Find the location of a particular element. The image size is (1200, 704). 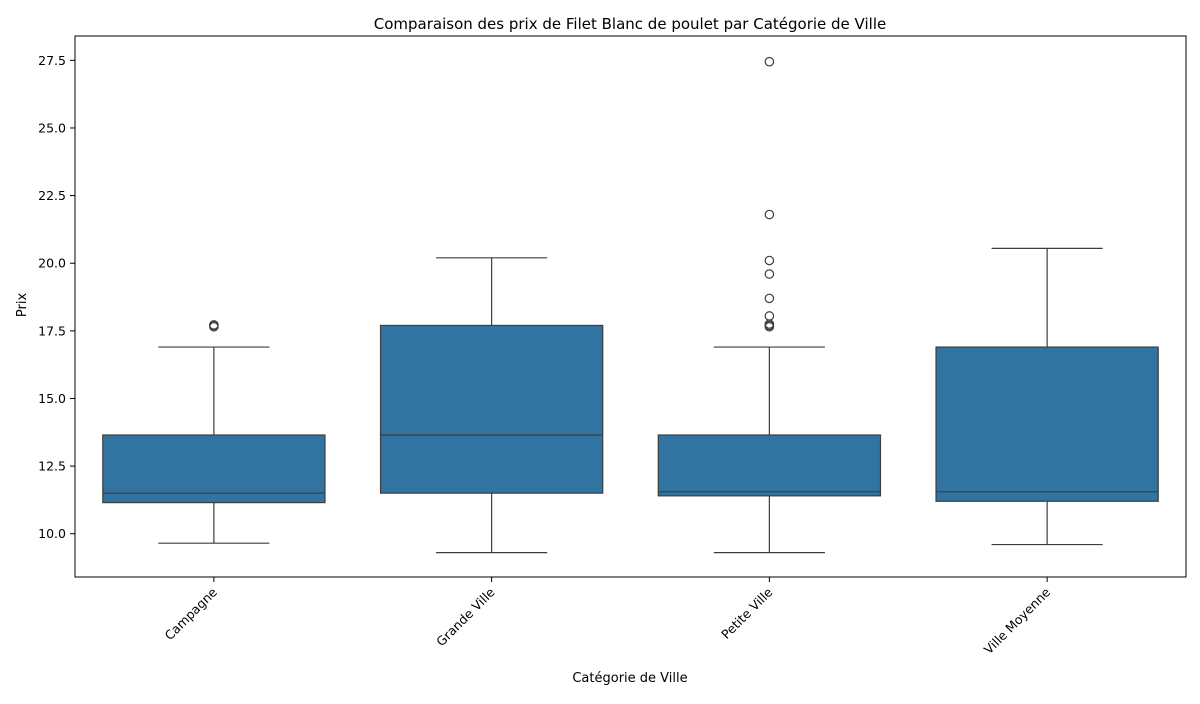

y-tick-label: 20.0 is located at coordinates (52, 263).